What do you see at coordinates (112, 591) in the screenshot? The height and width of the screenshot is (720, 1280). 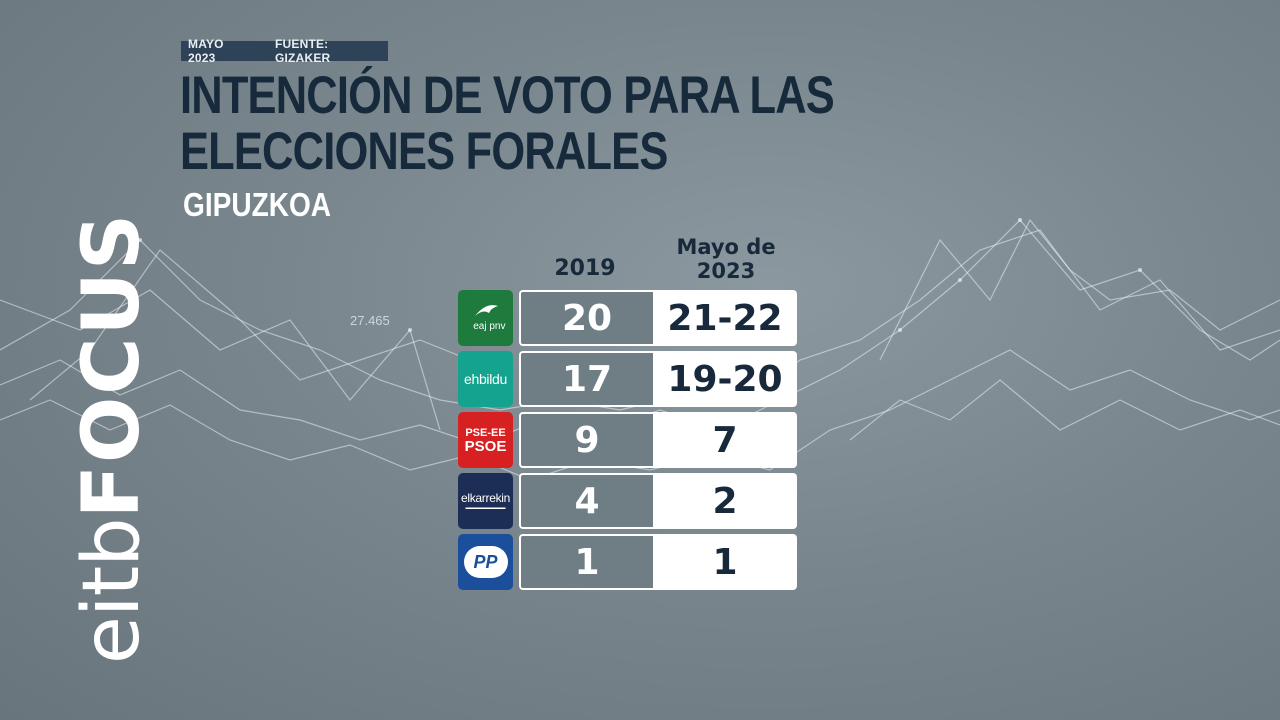 I see `brand-prefix: eitb` at bounding box center [112, 591].